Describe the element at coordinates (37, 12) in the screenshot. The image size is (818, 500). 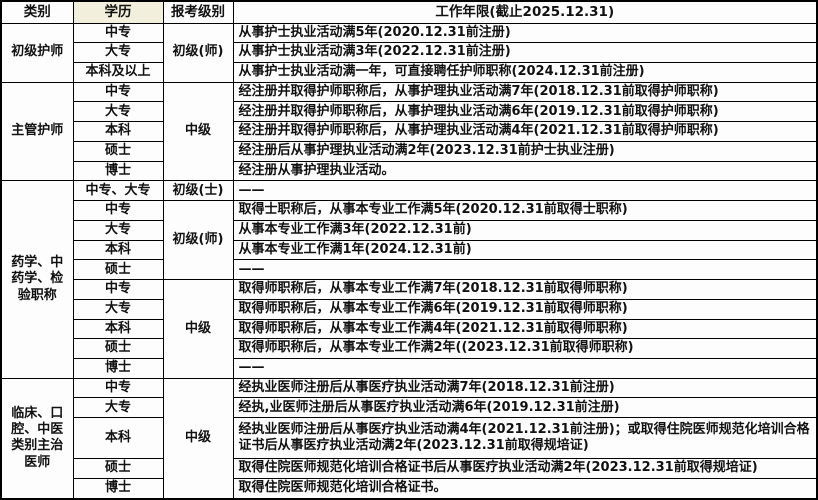
I see `header-category: 类别` at that location.